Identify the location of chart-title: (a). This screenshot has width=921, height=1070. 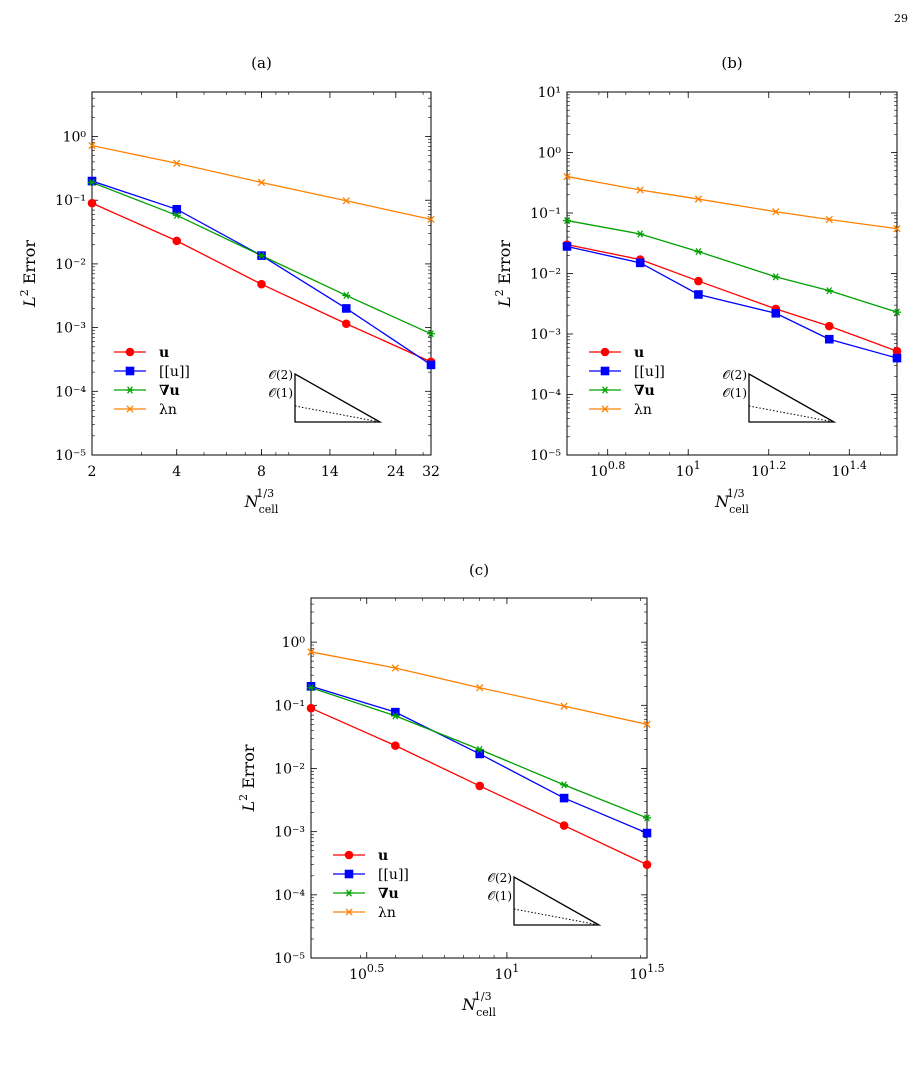
(261, 63).